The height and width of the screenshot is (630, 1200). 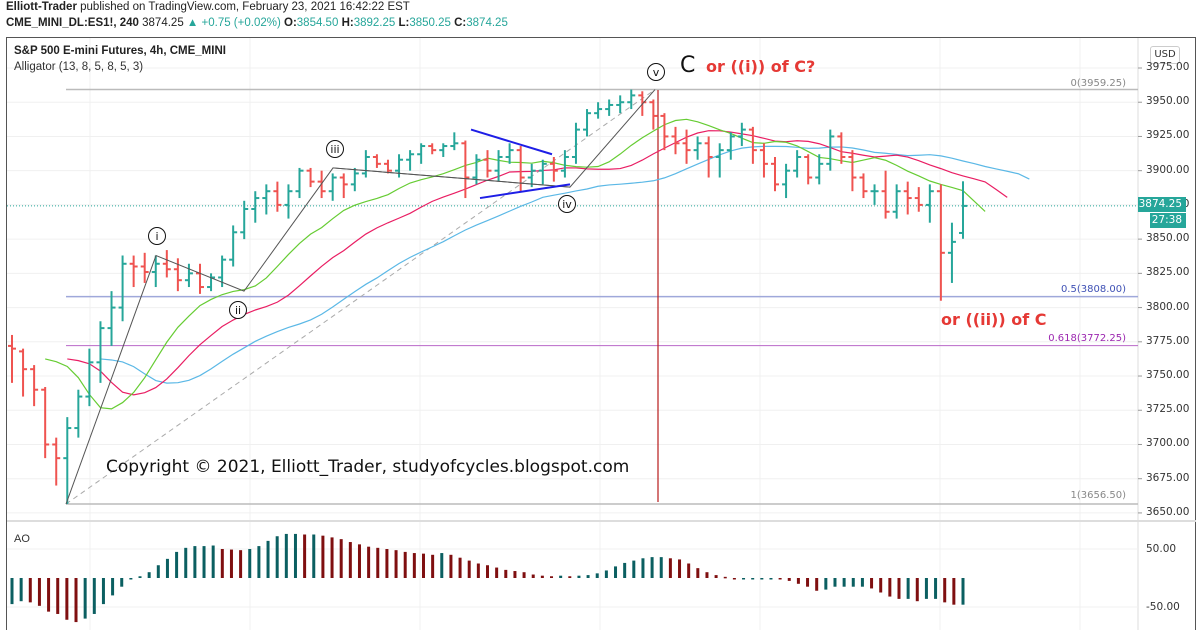 I want to click on price-tick: 3800.00, so click(x=1168, y=306).